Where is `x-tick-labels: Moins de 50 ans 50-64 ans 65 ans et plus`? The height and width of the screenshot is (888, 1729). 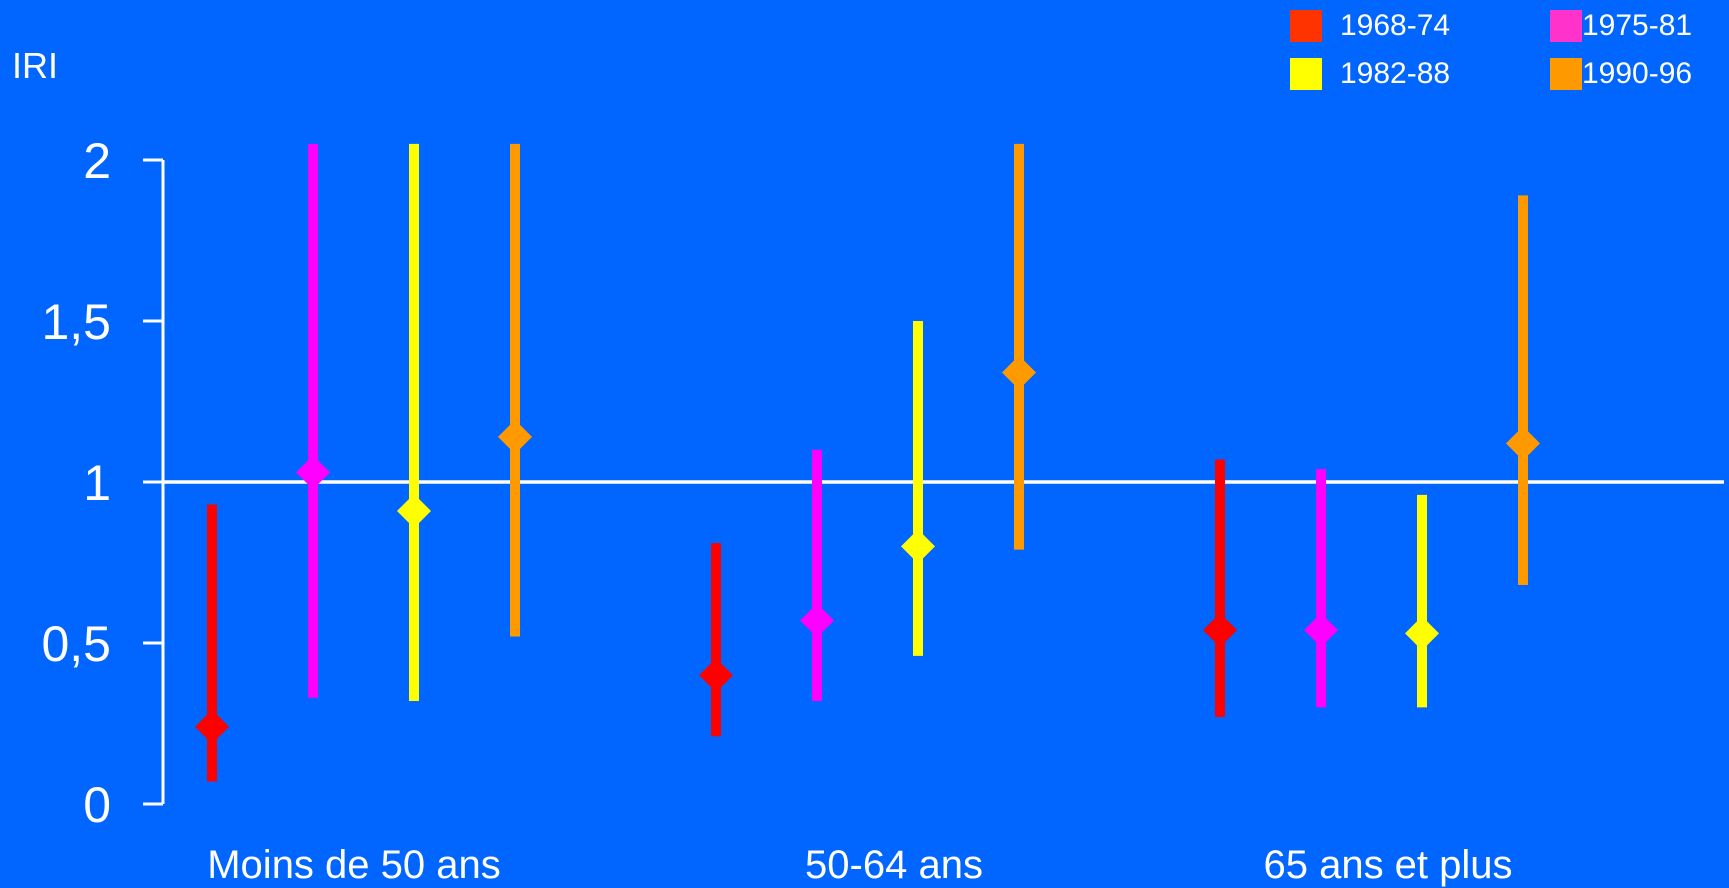
x-tick-labels: Moins de 50 ans 50-64 ans 65 ans et plus is located at coordinates (859, 865).